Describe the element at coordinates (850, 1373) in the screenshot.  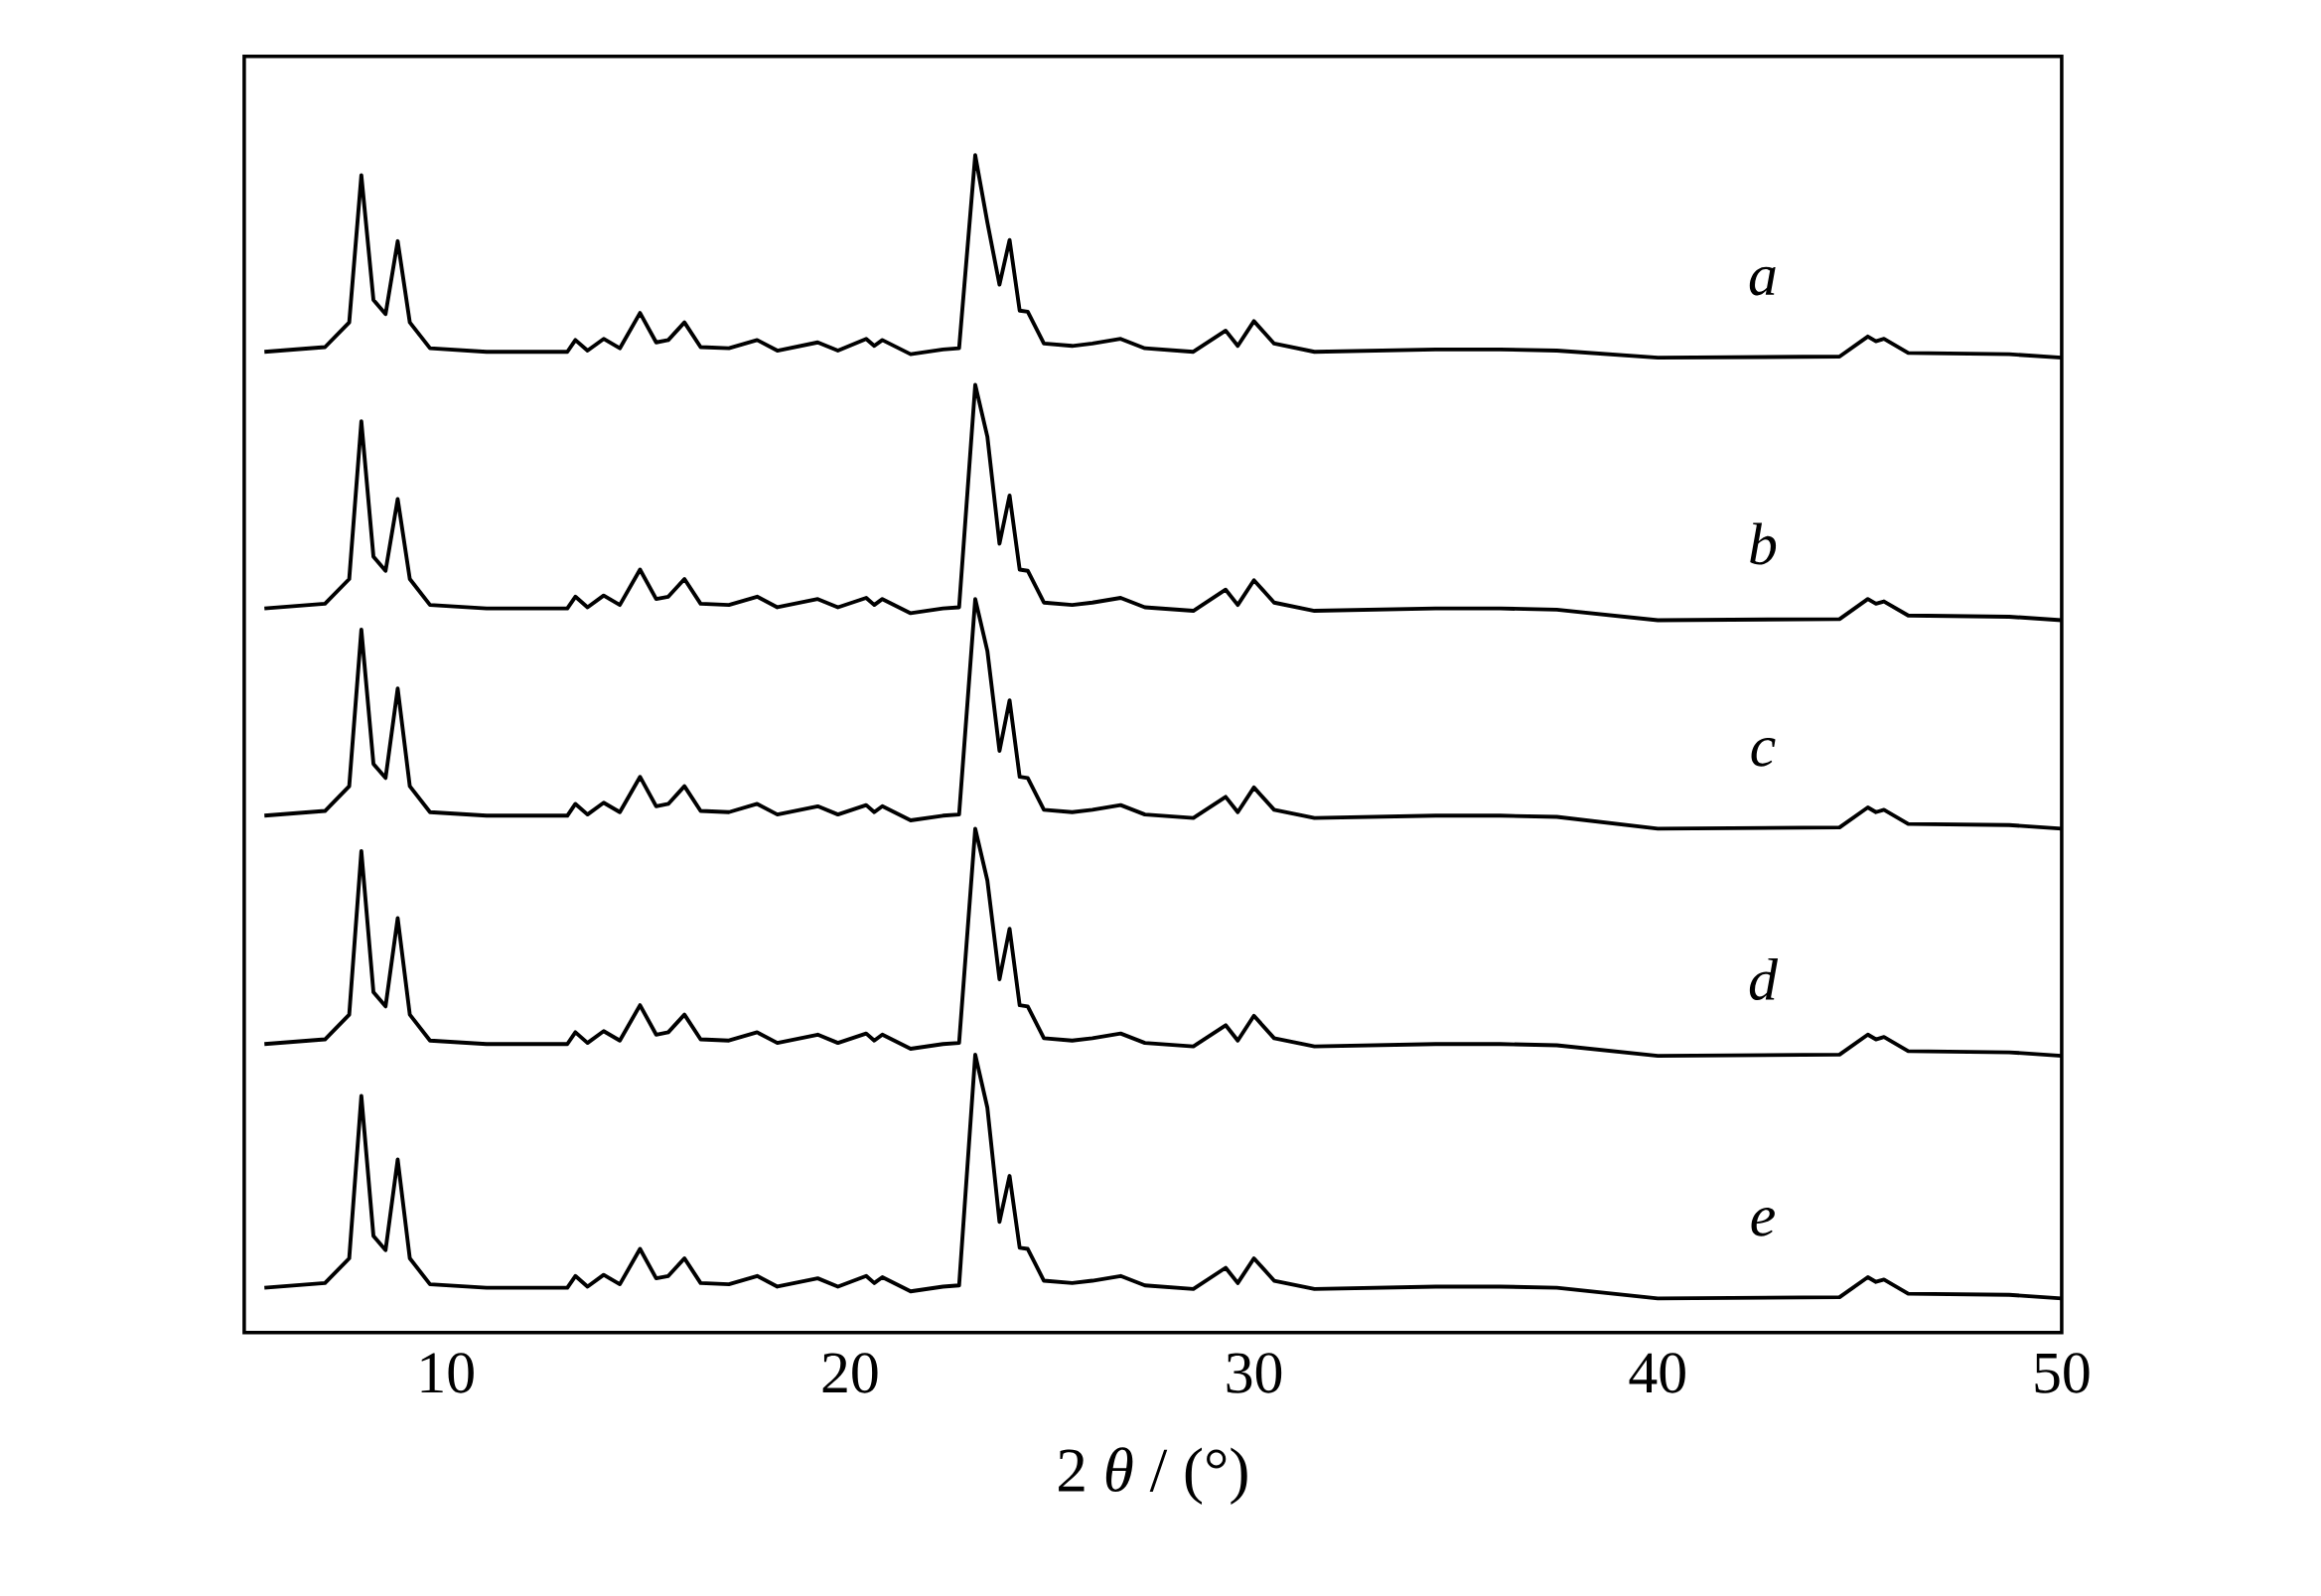
I see `x-tick-label: 20` at that location.